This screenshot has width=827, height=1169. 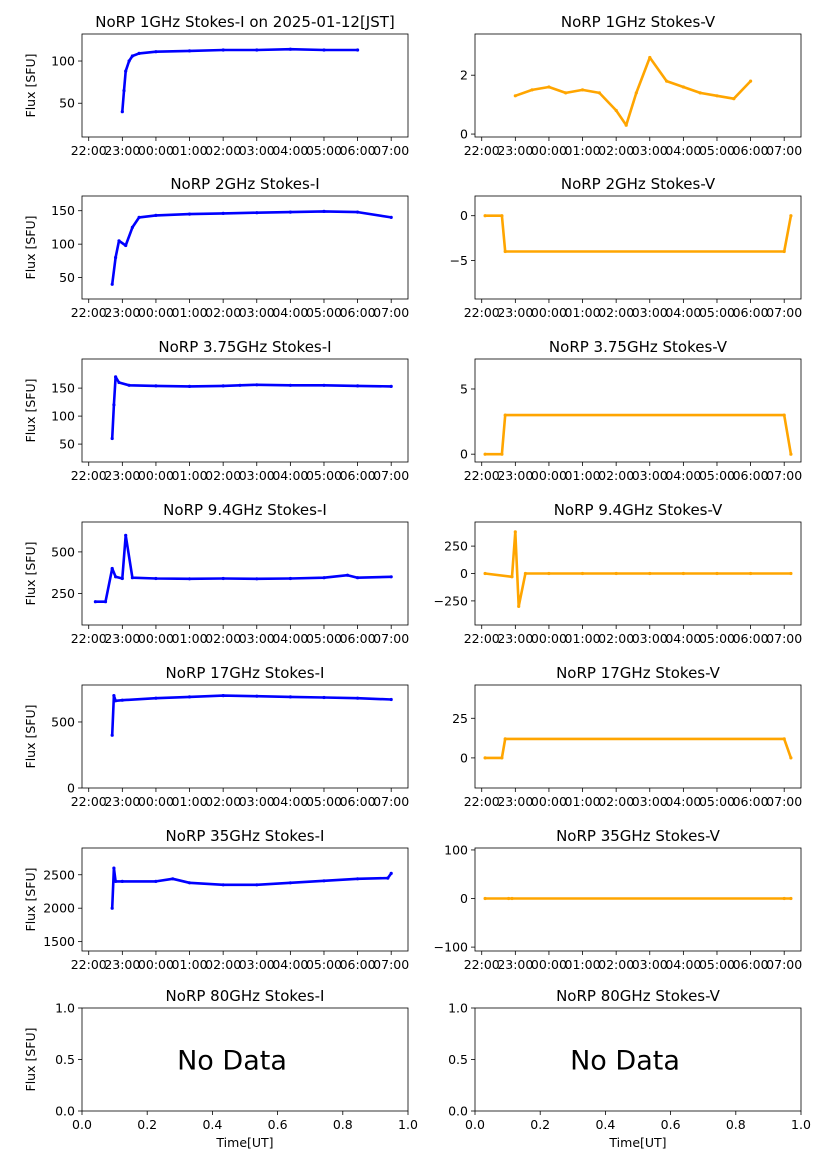 What do you see at coordinates (245, 22) in the screenshot?
I see `panel-title: NoRP 1GHz Stokes-I on 2025-01-12[JST]` at bounding box center [245, 22].